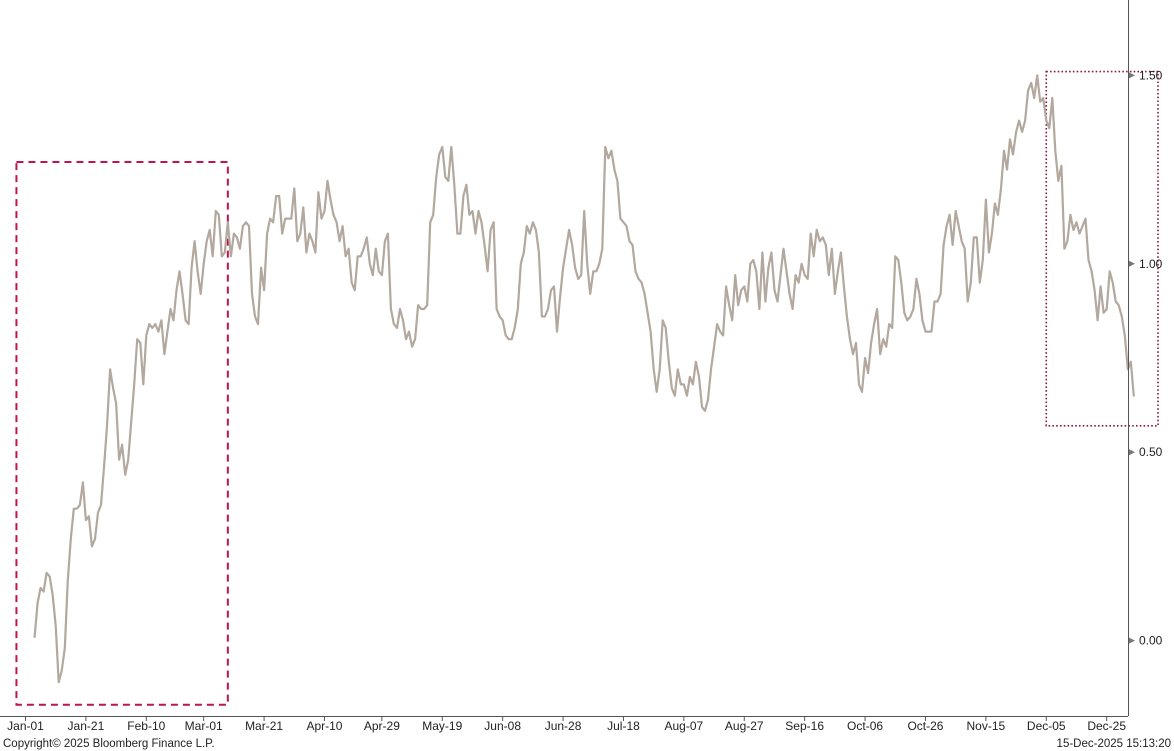 This screenshot has height=751, width=1174. What do you see at coordinates (684, 726) in the screenshot?
I see `x-tick-label: Aug-07` at bounding box center [684, 726].